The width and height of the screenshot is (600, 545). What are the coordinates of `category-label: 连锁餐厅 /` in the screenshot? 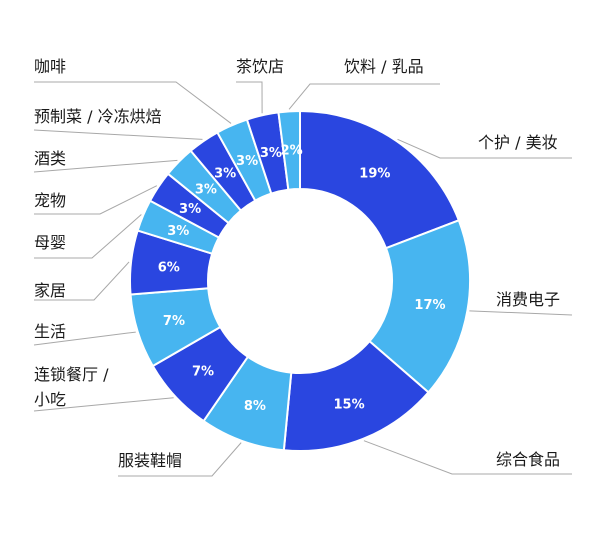 It's located at (71, 374).